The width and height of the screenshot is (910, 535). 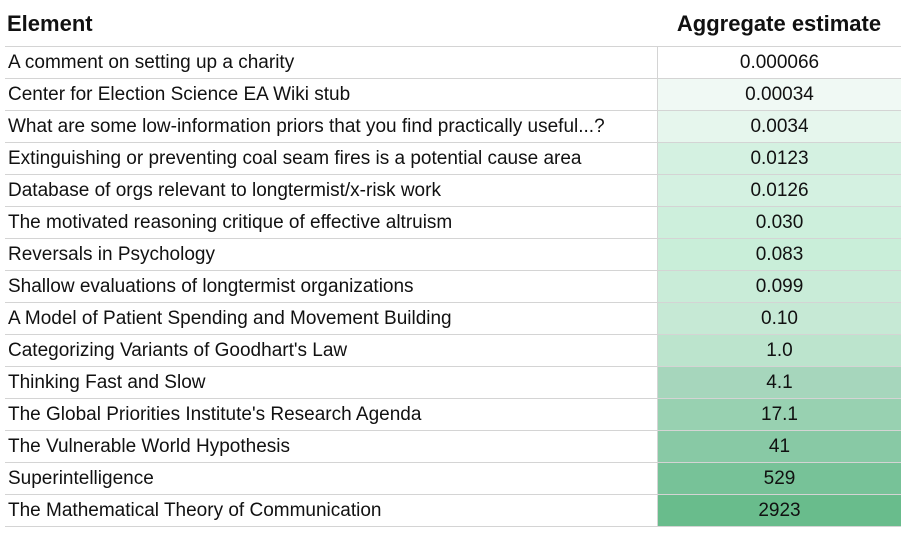 I want to click on element-name-cell: The Mathematical Theory of Communication, so click(x=195, y=510).